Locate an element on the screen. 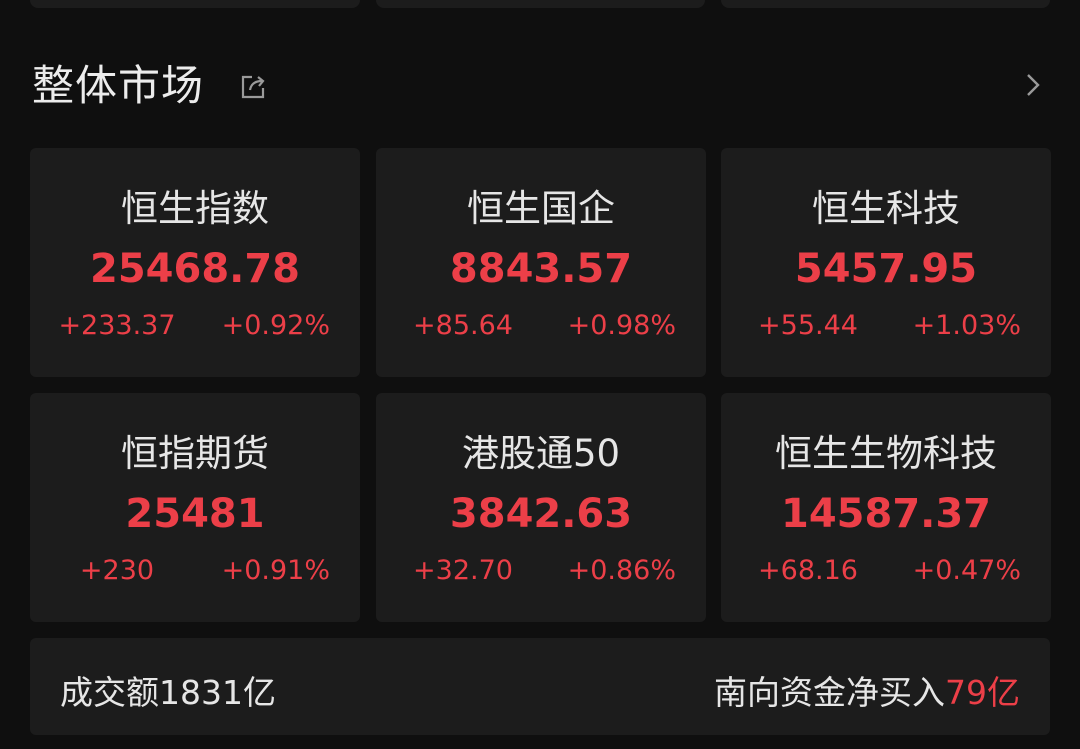 This screenshot has width=1080, height=749. index-change: +55.44 is located at coordinates (808, 325).